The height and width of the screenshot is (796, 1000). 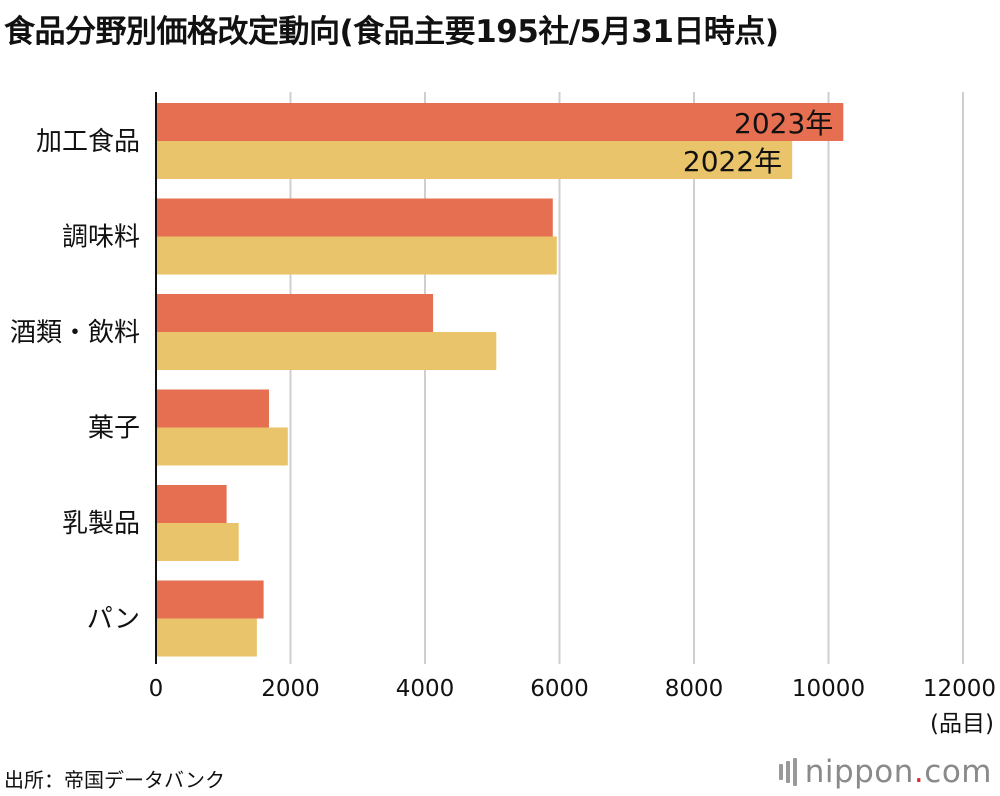 What do you see at coordinates (101, 238) in the screenshot?
I see `category-label: 調味料` at bounding box center [101, 238].